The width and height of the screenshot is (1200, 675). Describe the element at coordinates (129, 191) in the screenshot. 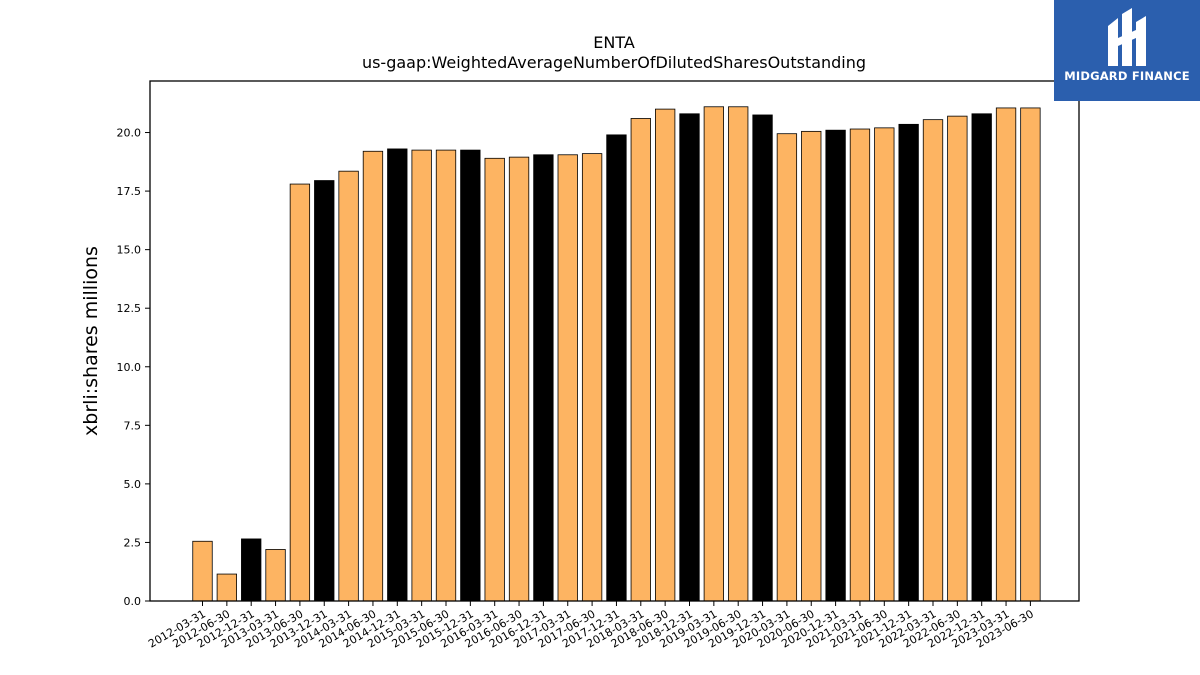

I see `y-tick-label: 17.5` at that location.